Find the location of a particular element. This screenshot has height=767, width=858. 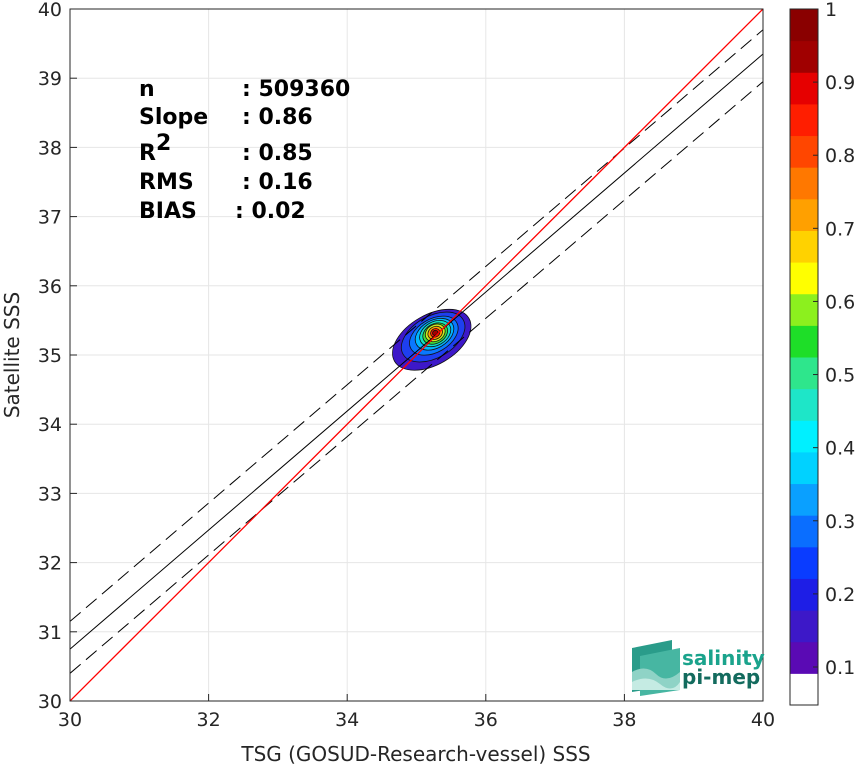

logo-text-line1: salinity is located at coordinates (723, 658).